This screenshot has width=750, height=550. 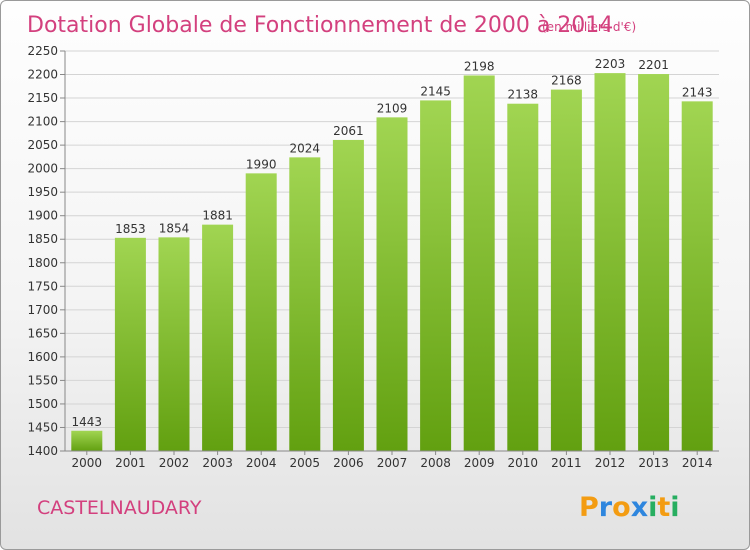 What do you see at coordinates (305, 148) in the screenshot?
I see `bar-value-label: 2024` at bounding box center [305, 148].